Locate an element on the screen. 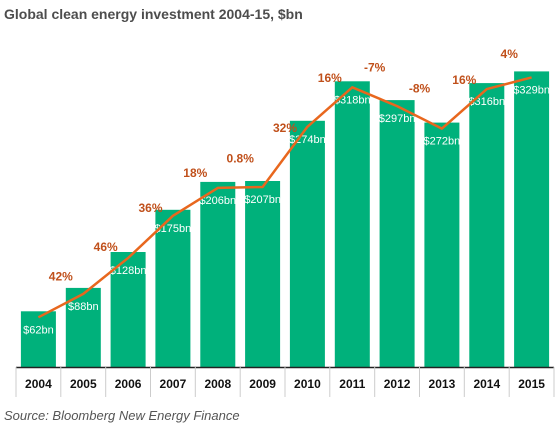  x-tick-label-2013: 2013 is located at coordinates (442, 384).